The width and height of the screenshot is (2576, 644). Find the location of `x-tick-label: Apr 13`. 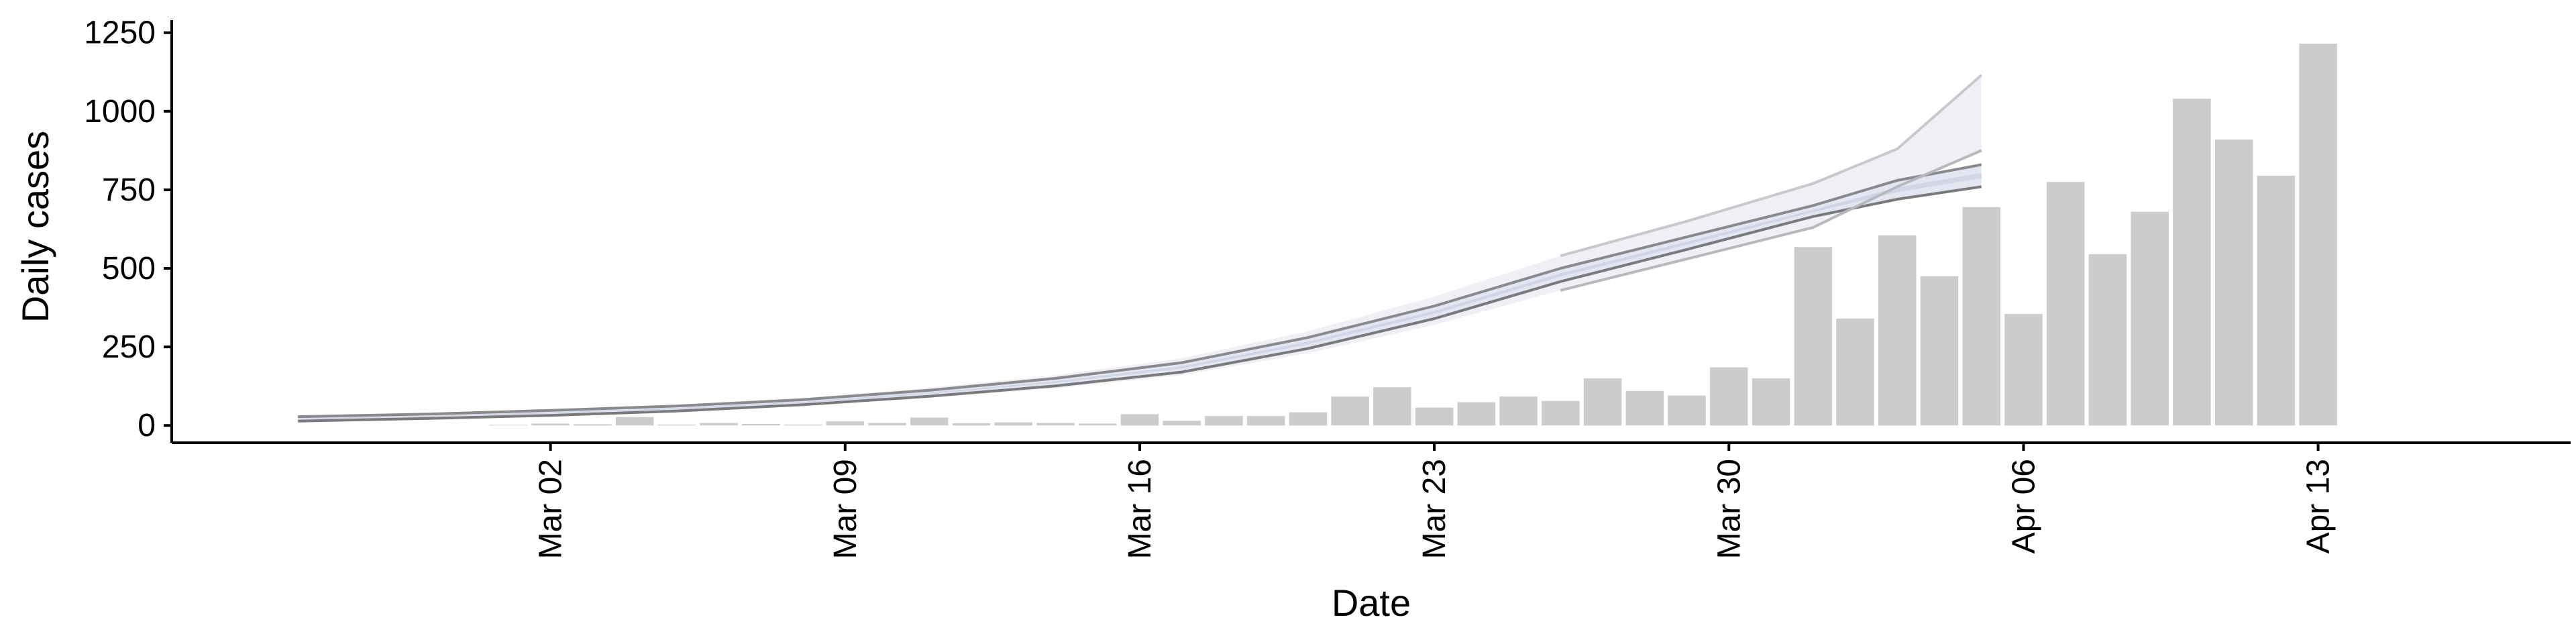

x-tick-label: Apr 13 is located at coordinates (2319, 506).